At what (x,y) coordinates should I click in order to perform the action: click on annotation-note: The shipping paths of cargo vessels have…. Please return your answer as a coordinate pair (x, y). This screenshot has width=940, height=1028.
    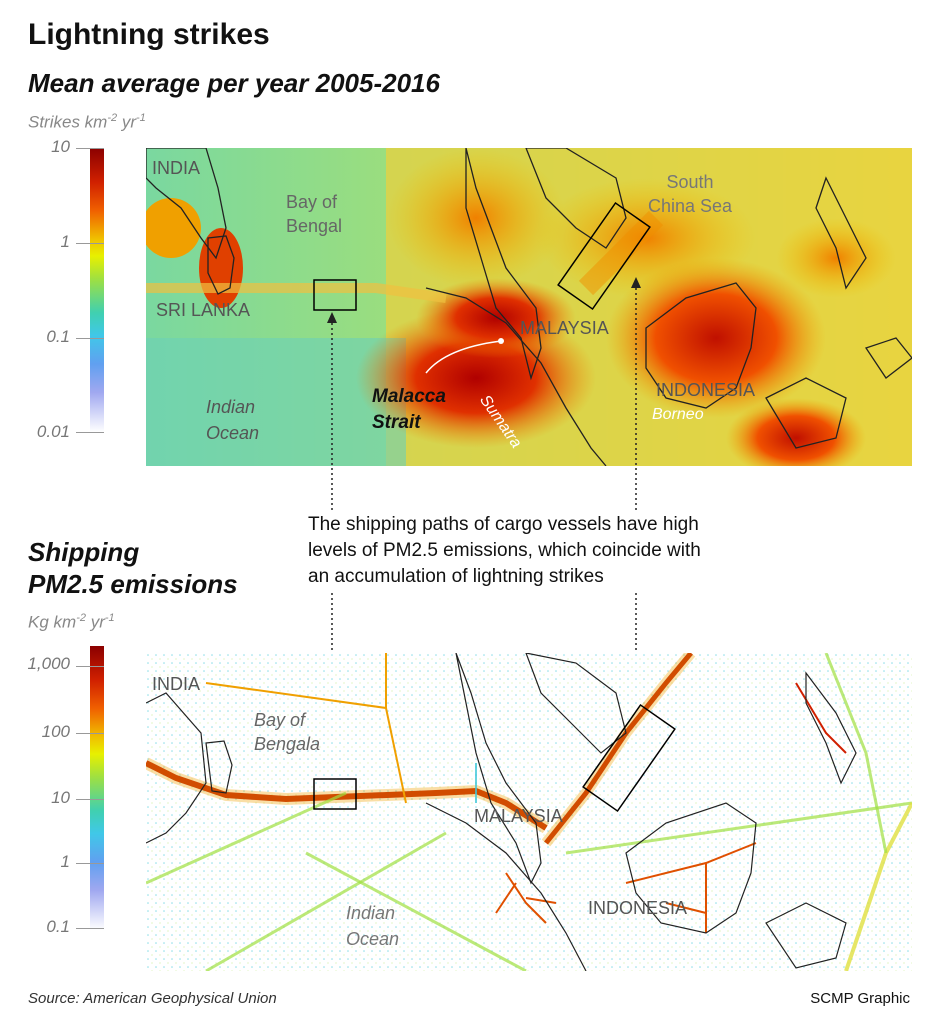
    Looking at the image, I should click on (558, 551).